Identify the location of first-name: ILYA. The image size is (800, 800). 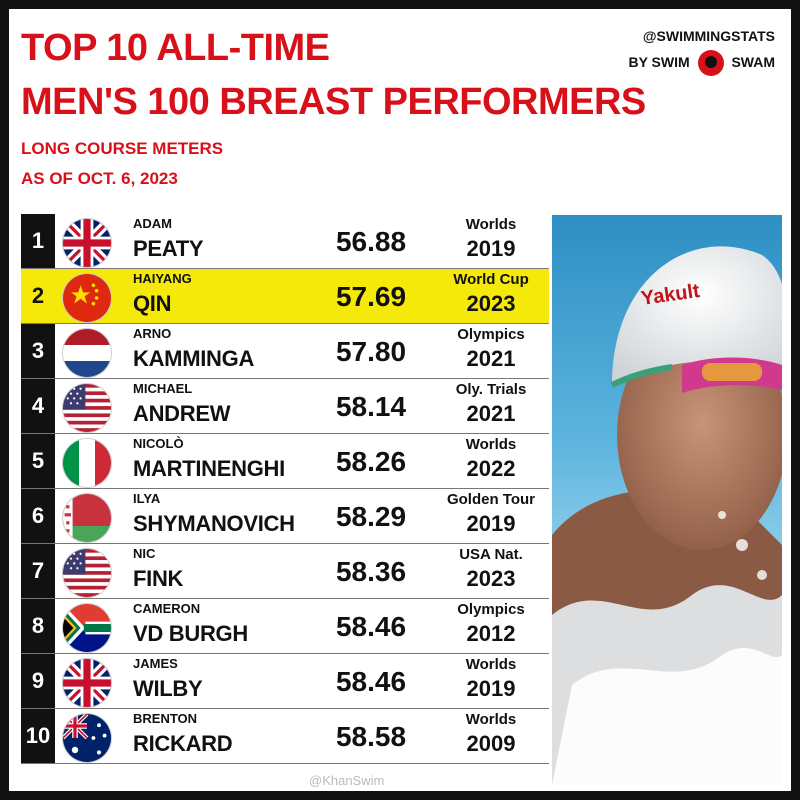
(147, 498).